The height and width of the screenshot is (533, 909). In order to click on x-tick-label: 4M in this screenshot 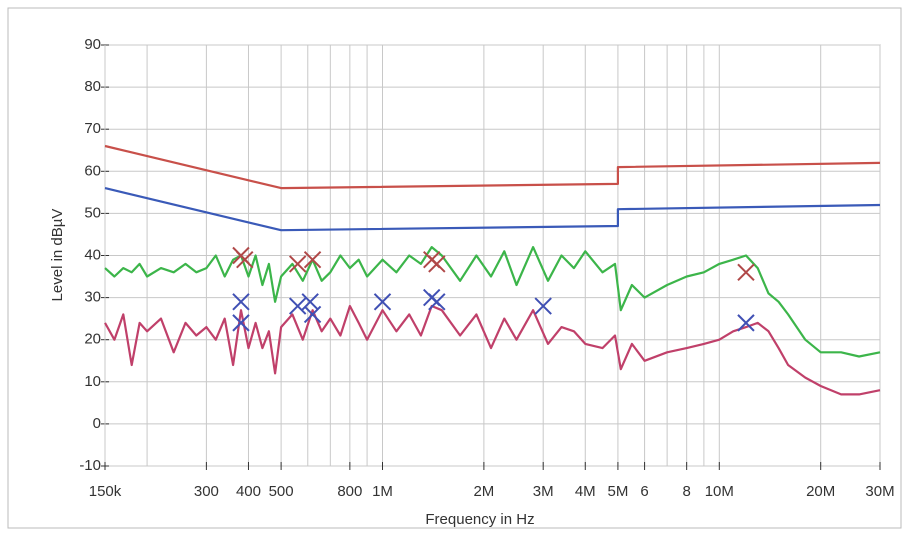, I will do `click(585, 491)`.